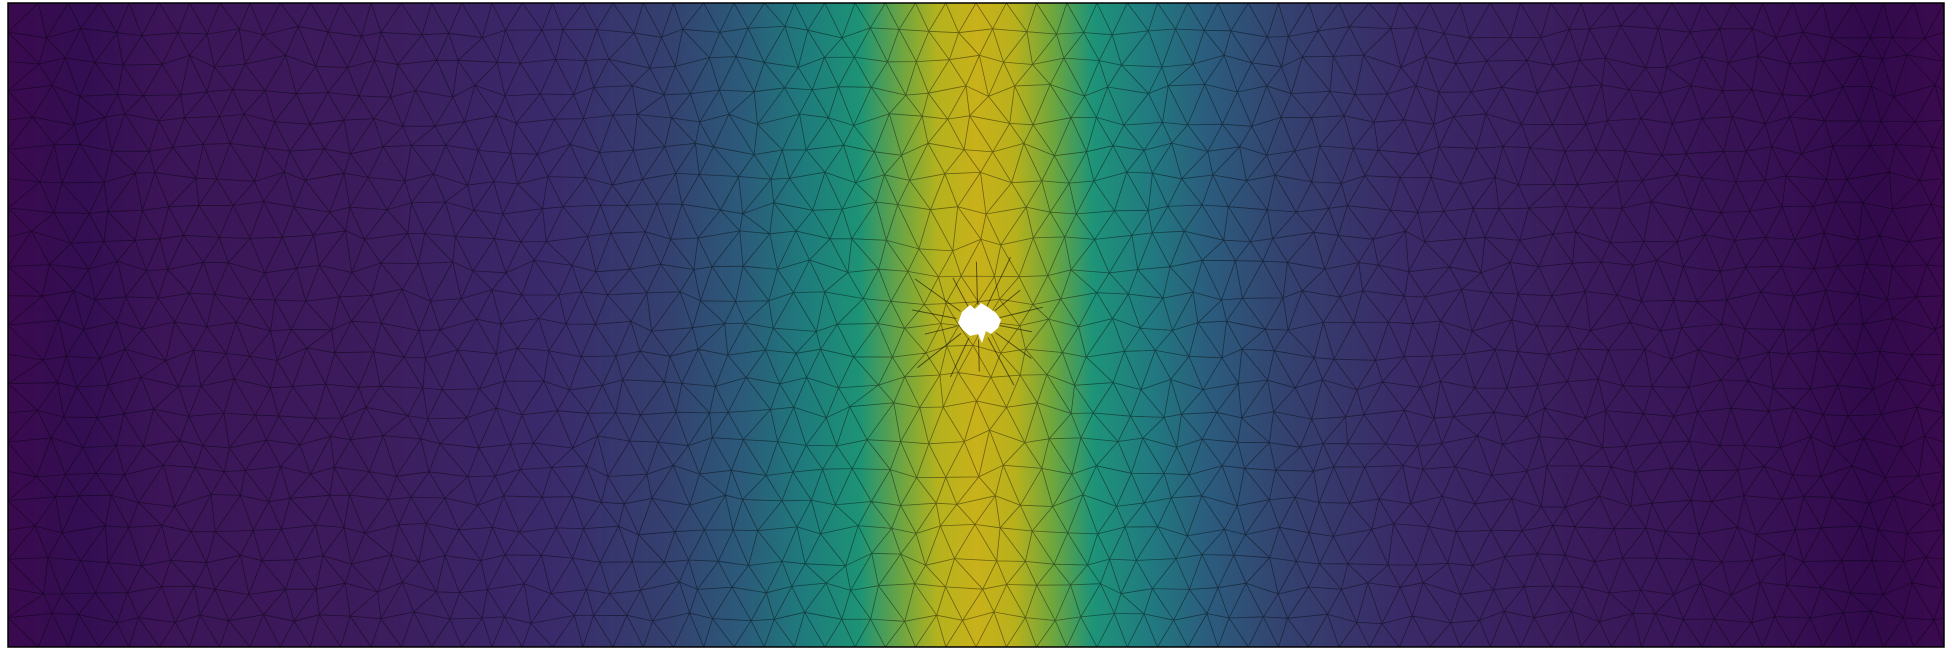 This screenshot has height=650, width=1952. I want to click on center-hole, so click(978, 321).